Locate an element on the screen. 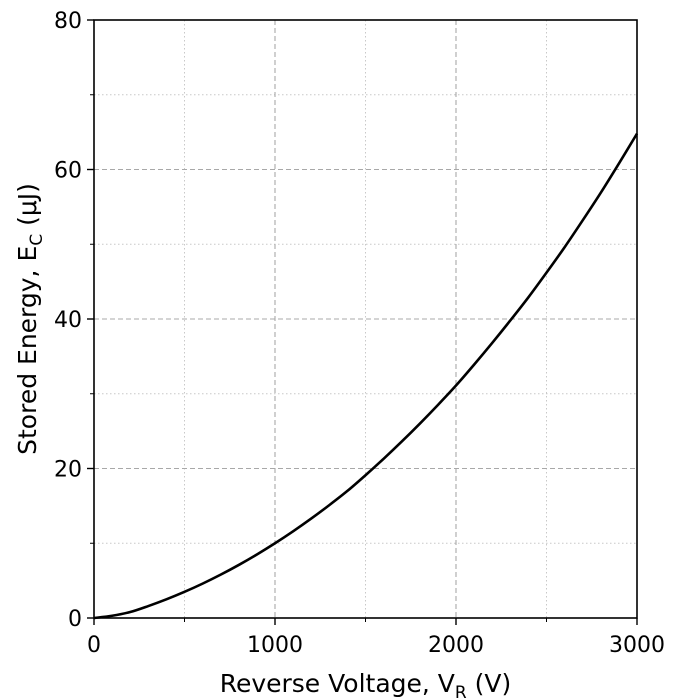  y-tick-label: 80 is located at coordinates (68, 21).